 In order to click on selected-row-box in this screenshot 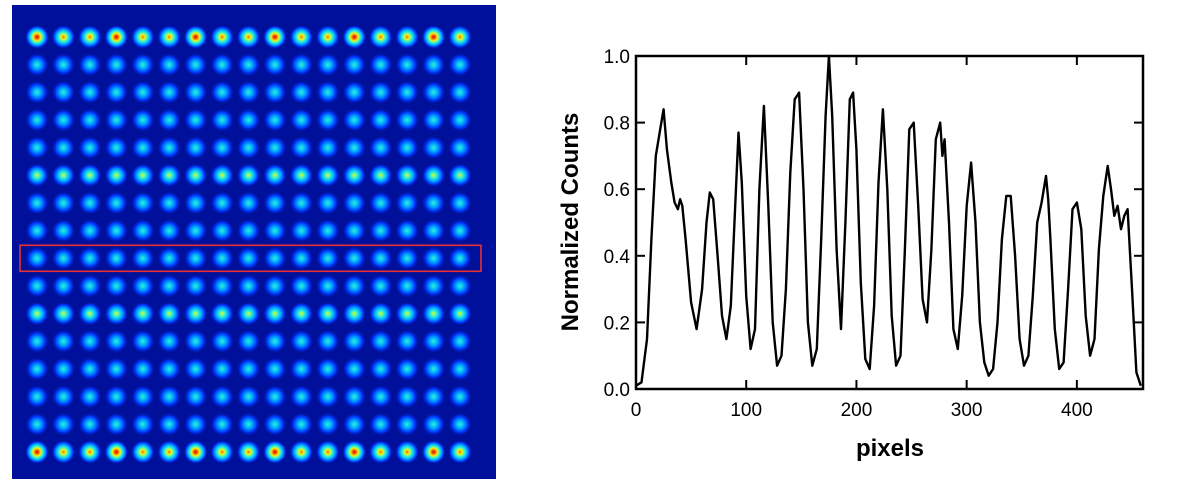, I will do `click(250, 258)`.